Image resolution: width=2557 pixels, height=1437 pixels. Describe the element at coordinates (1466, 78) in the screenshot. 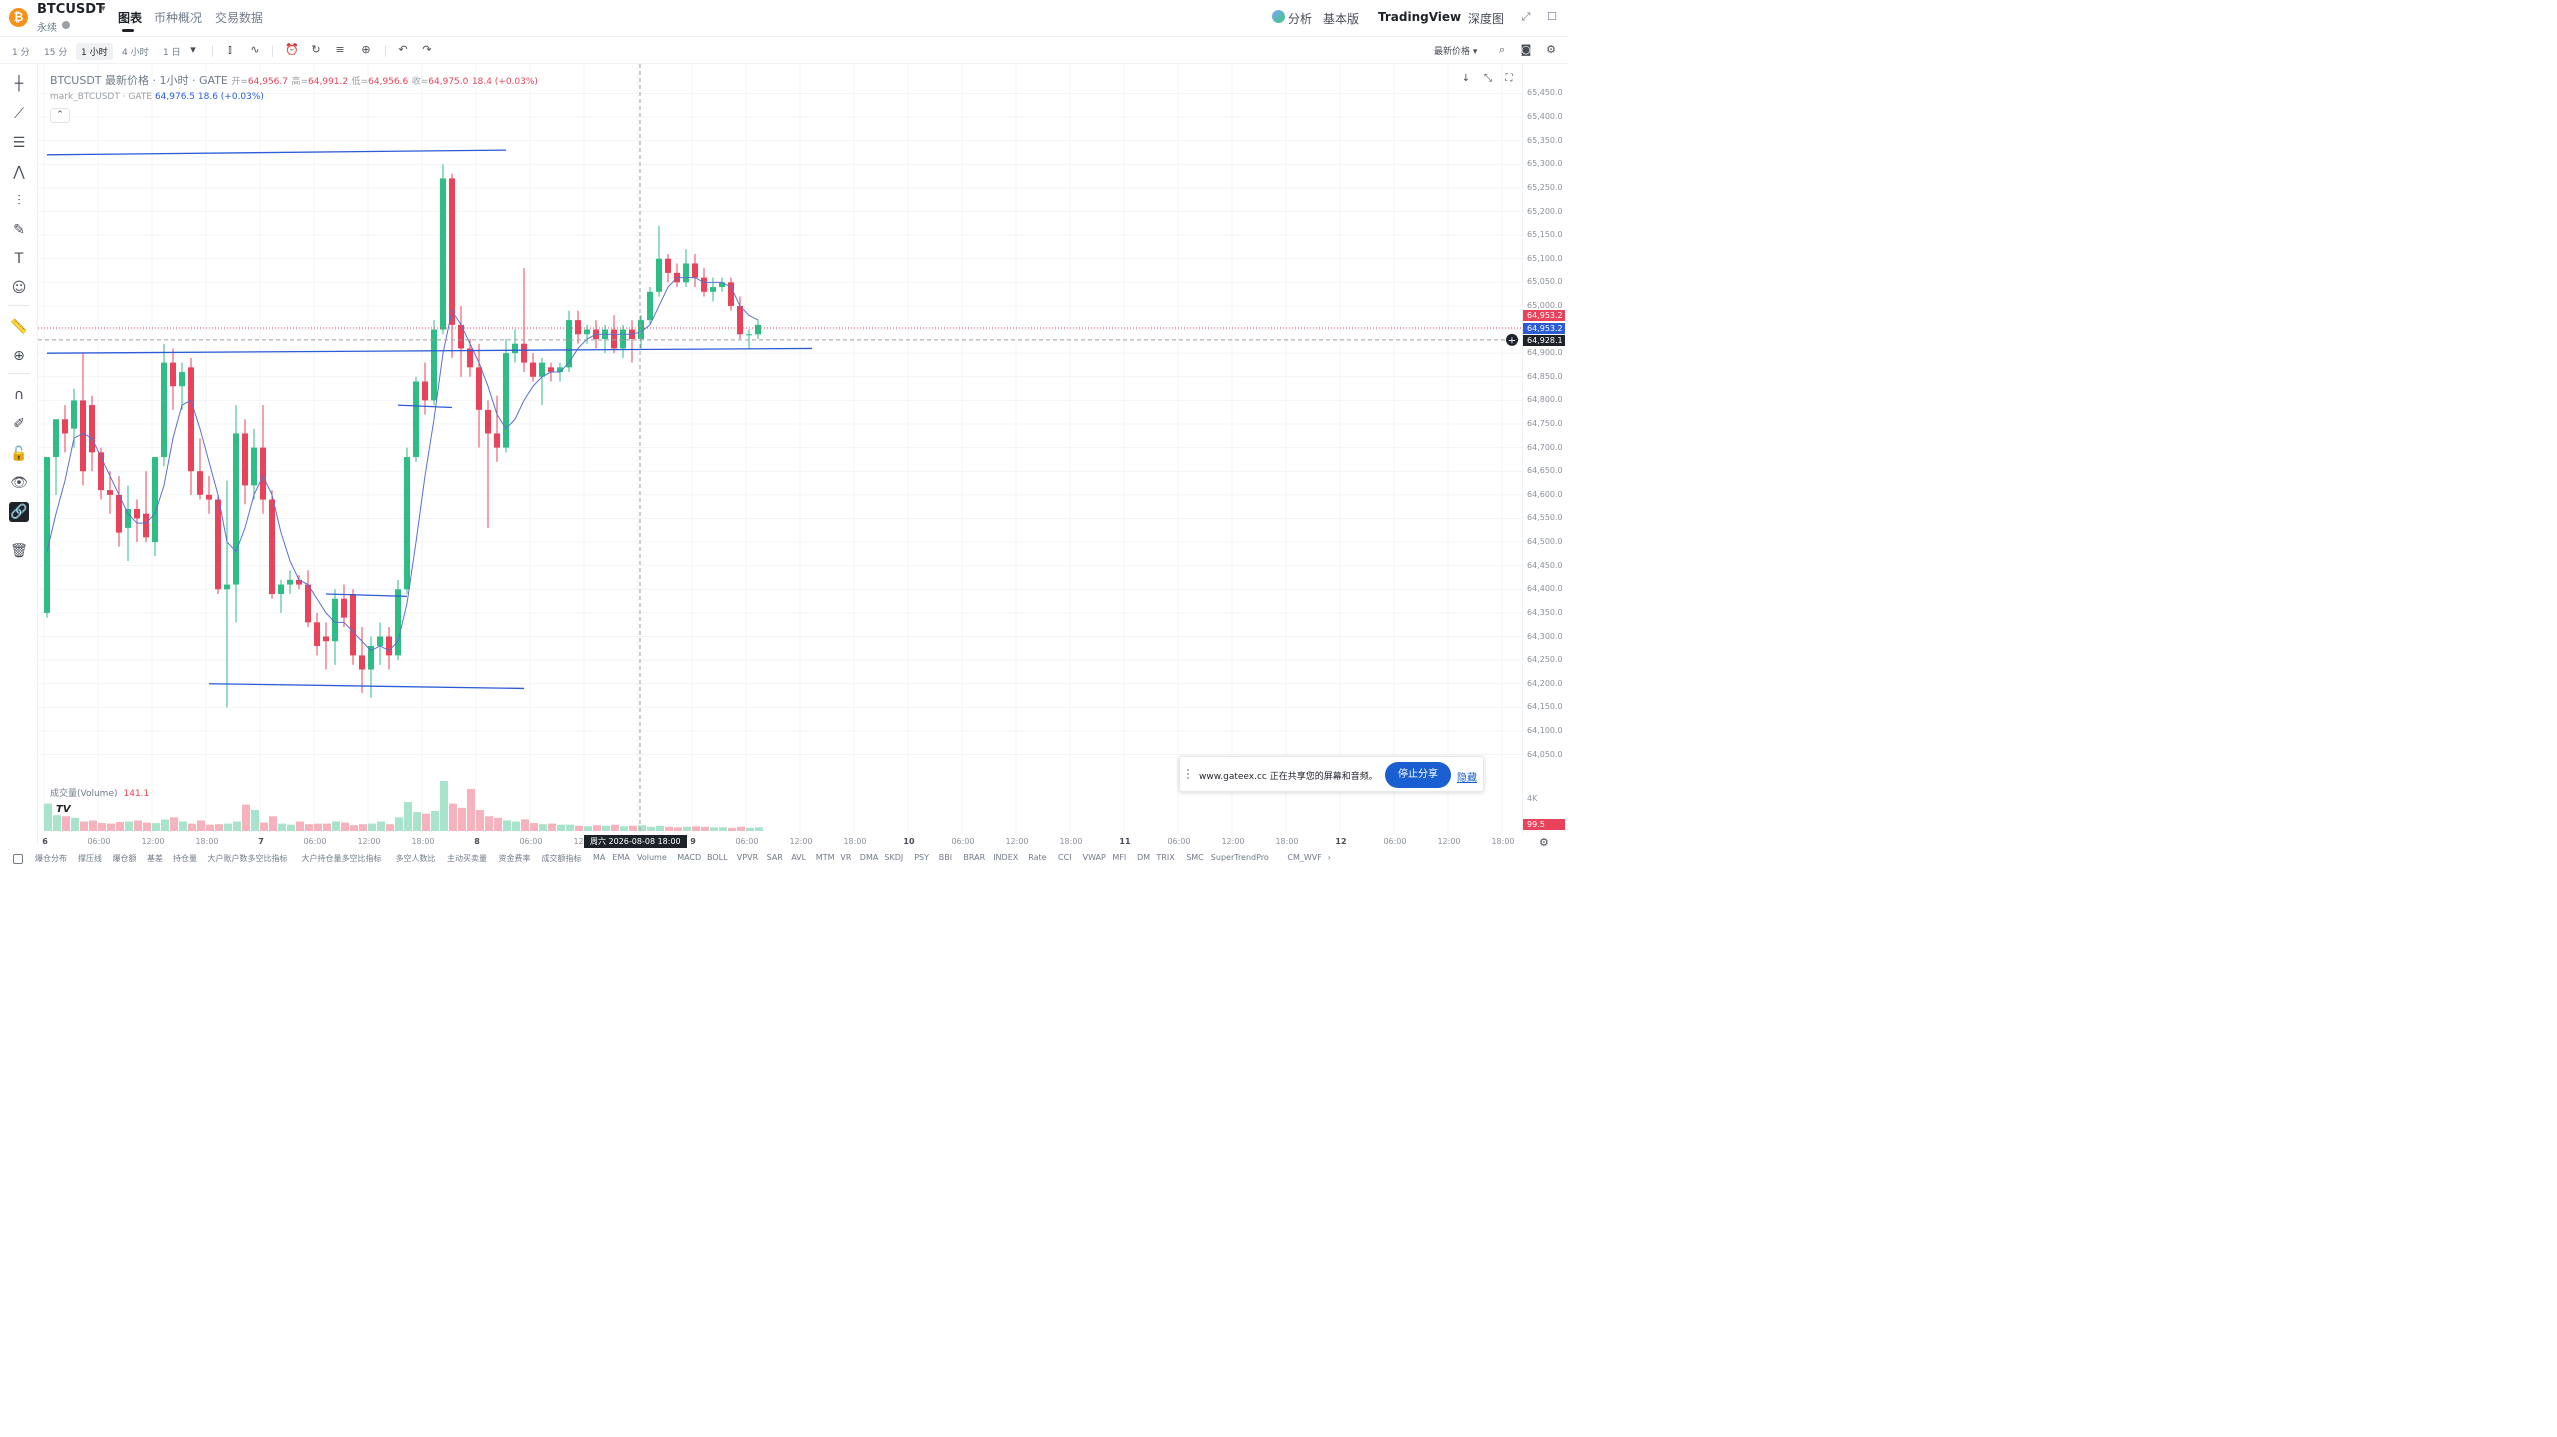

I see `scroll-down-icon: ↓` at that location.